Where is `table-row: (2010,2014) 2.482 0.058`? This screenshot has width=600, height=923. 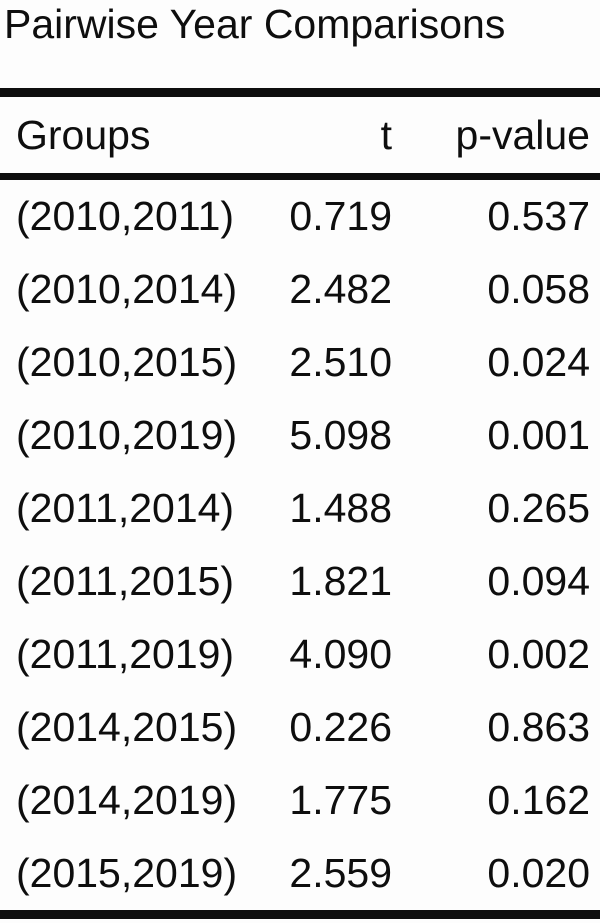 table-row: (2010,2014) 2.482 0.058 is located at coordinates (300, 289).